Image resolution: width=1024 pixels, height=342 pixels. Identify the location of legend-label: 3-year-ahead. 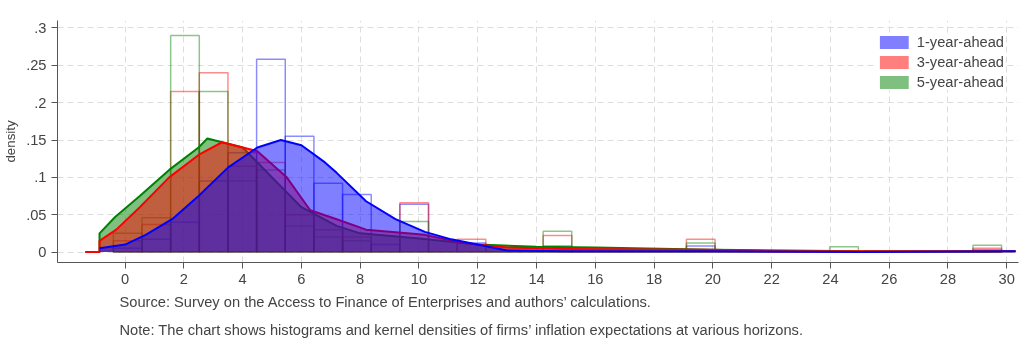
(960, 62).